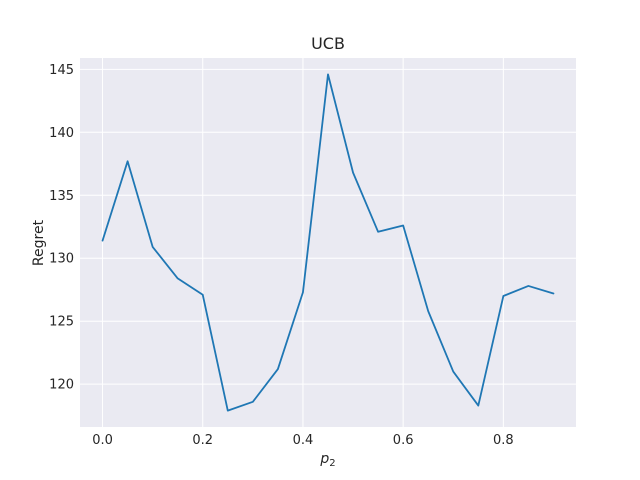 The image size is (640, 480). What do you see at coordinates (324, 459) in the screenshot?
I see `x-axis-label-base: p` at bounding box center [324, 459].